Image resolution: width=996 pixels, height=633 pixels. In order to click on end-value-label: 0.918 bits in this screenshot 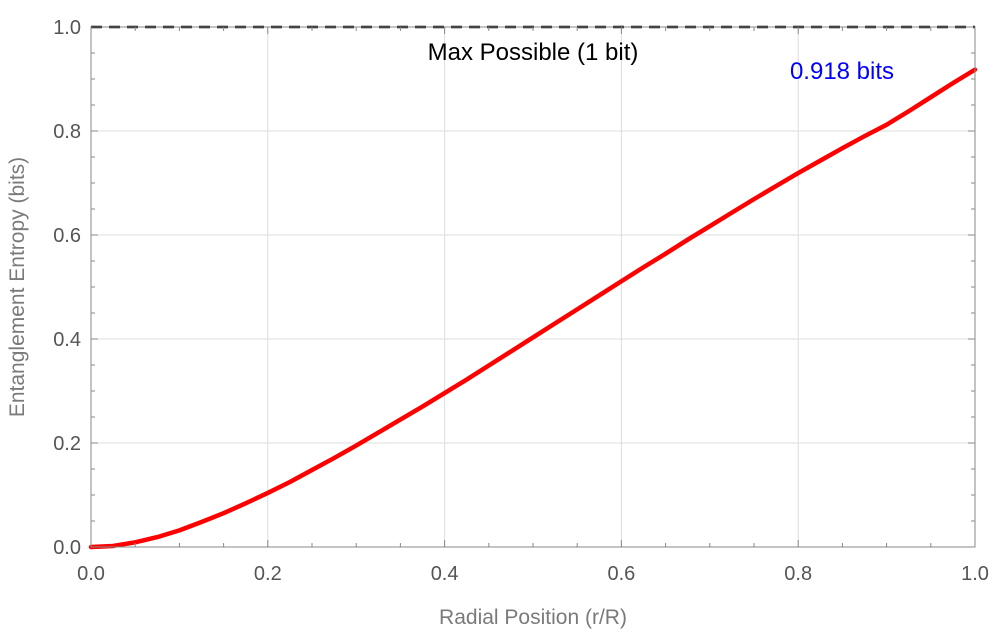, I will do `click(842, 71)`.